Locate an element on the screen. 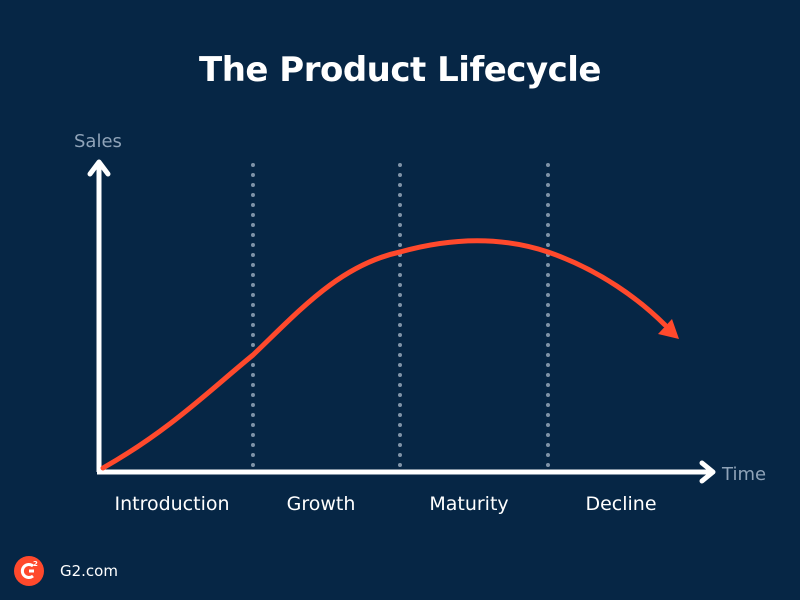 The width and height of the screenshot is (800, 600). page-title: The Product Lifecycle is located at coordinates (400, 70).